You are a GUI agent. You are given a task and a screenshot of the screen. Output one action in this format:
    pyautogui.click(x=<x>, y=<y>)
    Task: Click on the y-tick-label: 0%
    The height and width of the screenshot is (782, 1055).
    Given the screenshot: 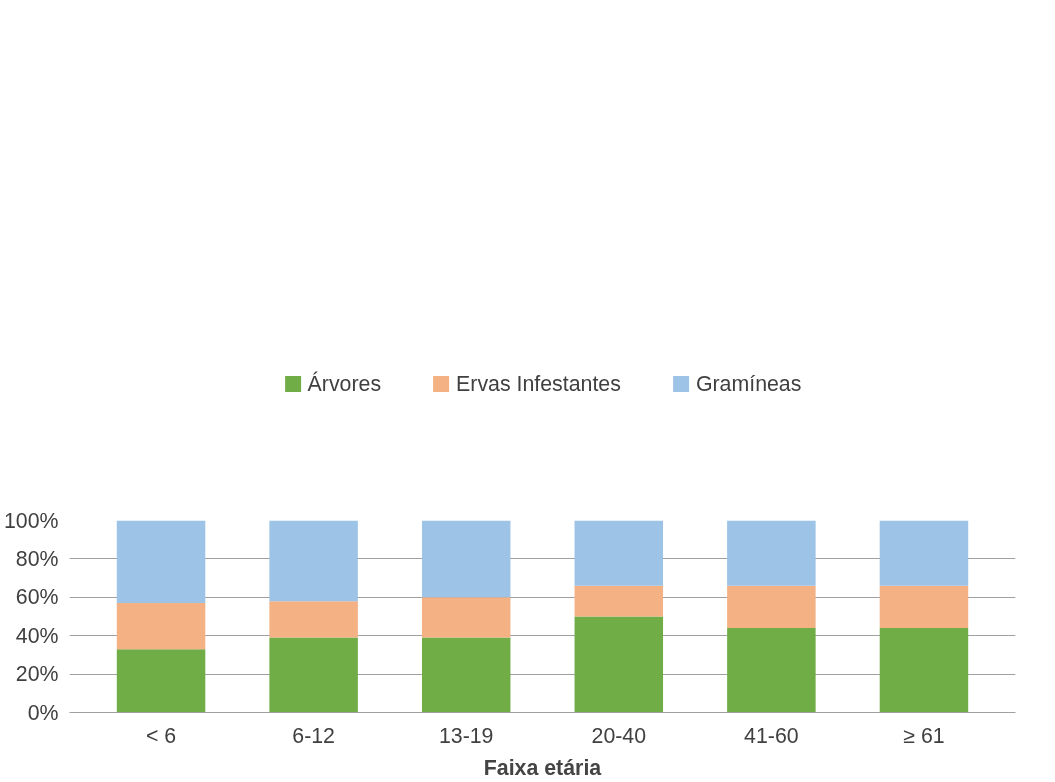 What is the action you would take?
    pyautogui.click(x=43, y=712)
    